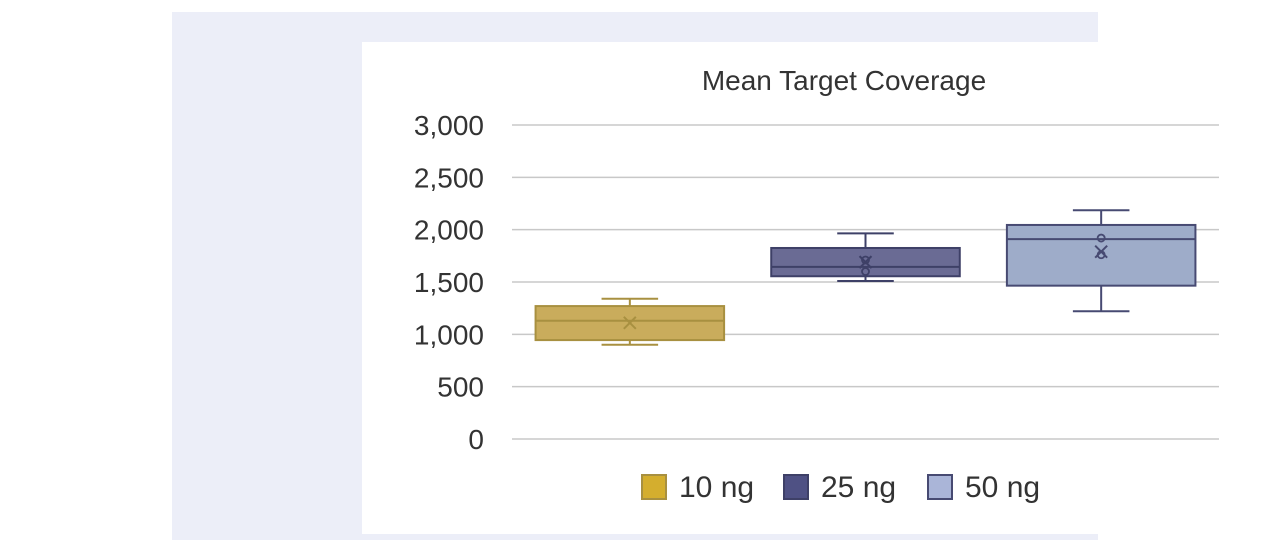 This screenshot has height=549, width=1278. I want to click on legend-item: 25 ng, so click(839, 487).